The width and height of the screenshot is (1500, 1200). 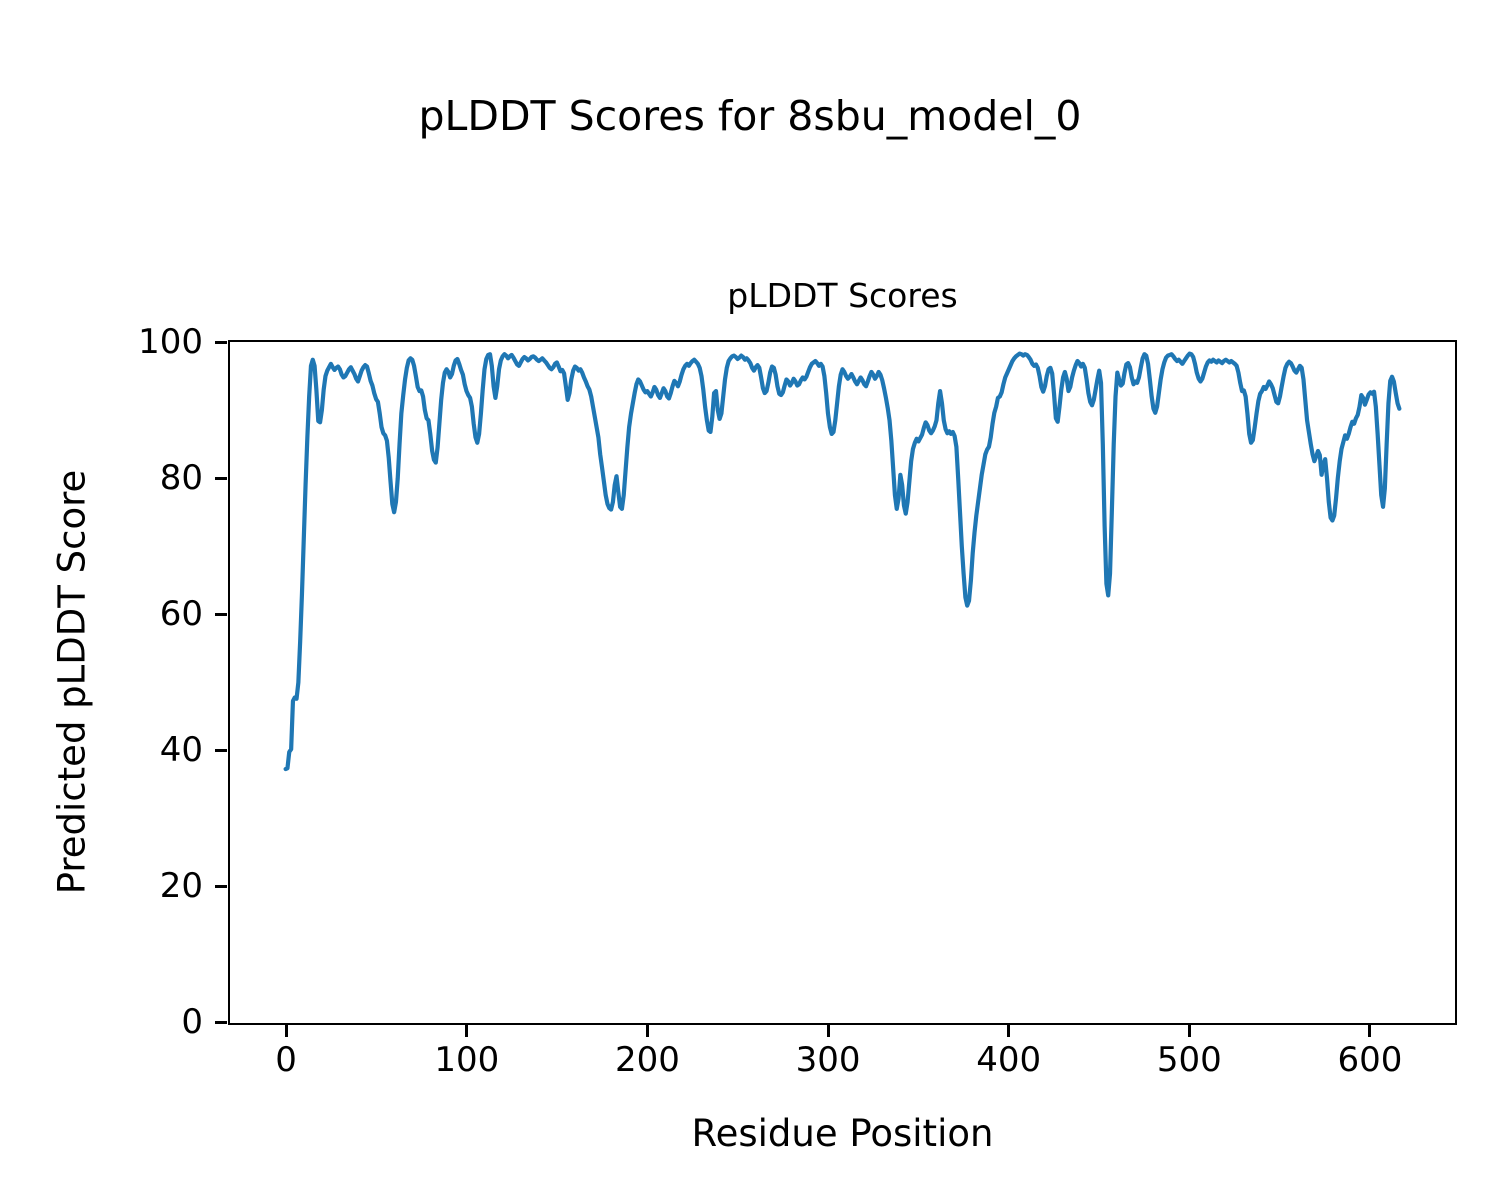 What do you see at coordinates (828, 1060) in the screenshot?
I see `x-tick-label: 300` at bounding box center [828, 1060].